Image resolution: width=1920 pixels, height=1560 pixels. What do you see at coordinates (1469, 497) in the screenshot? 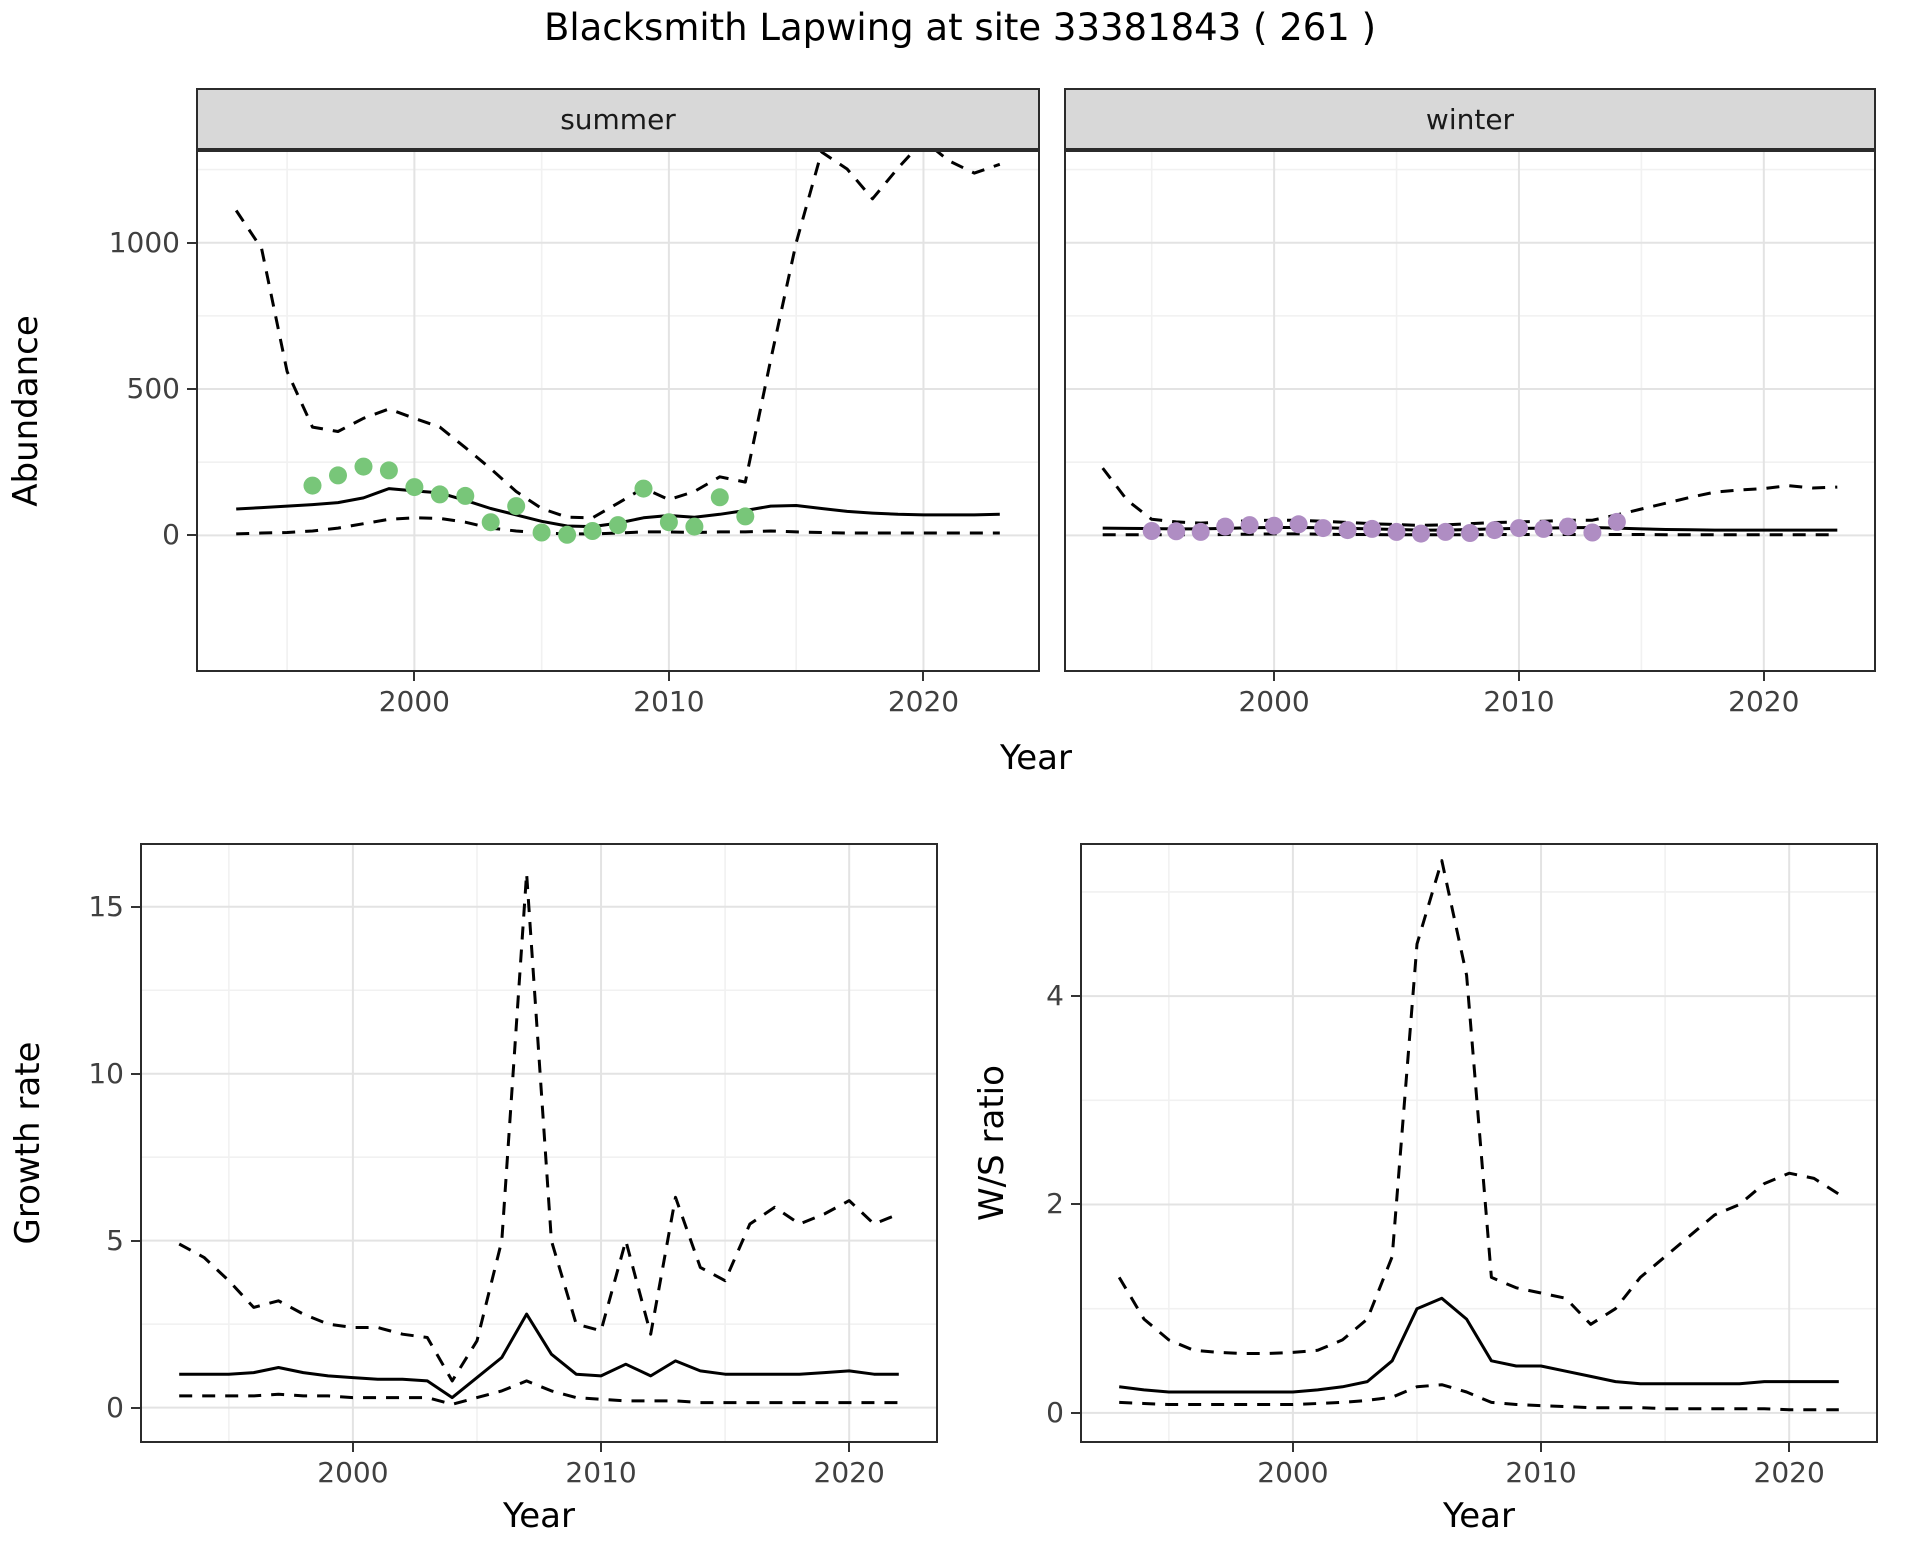
I see `abundance-winter-upper_ci-line` at bounding box center [1469, 497].